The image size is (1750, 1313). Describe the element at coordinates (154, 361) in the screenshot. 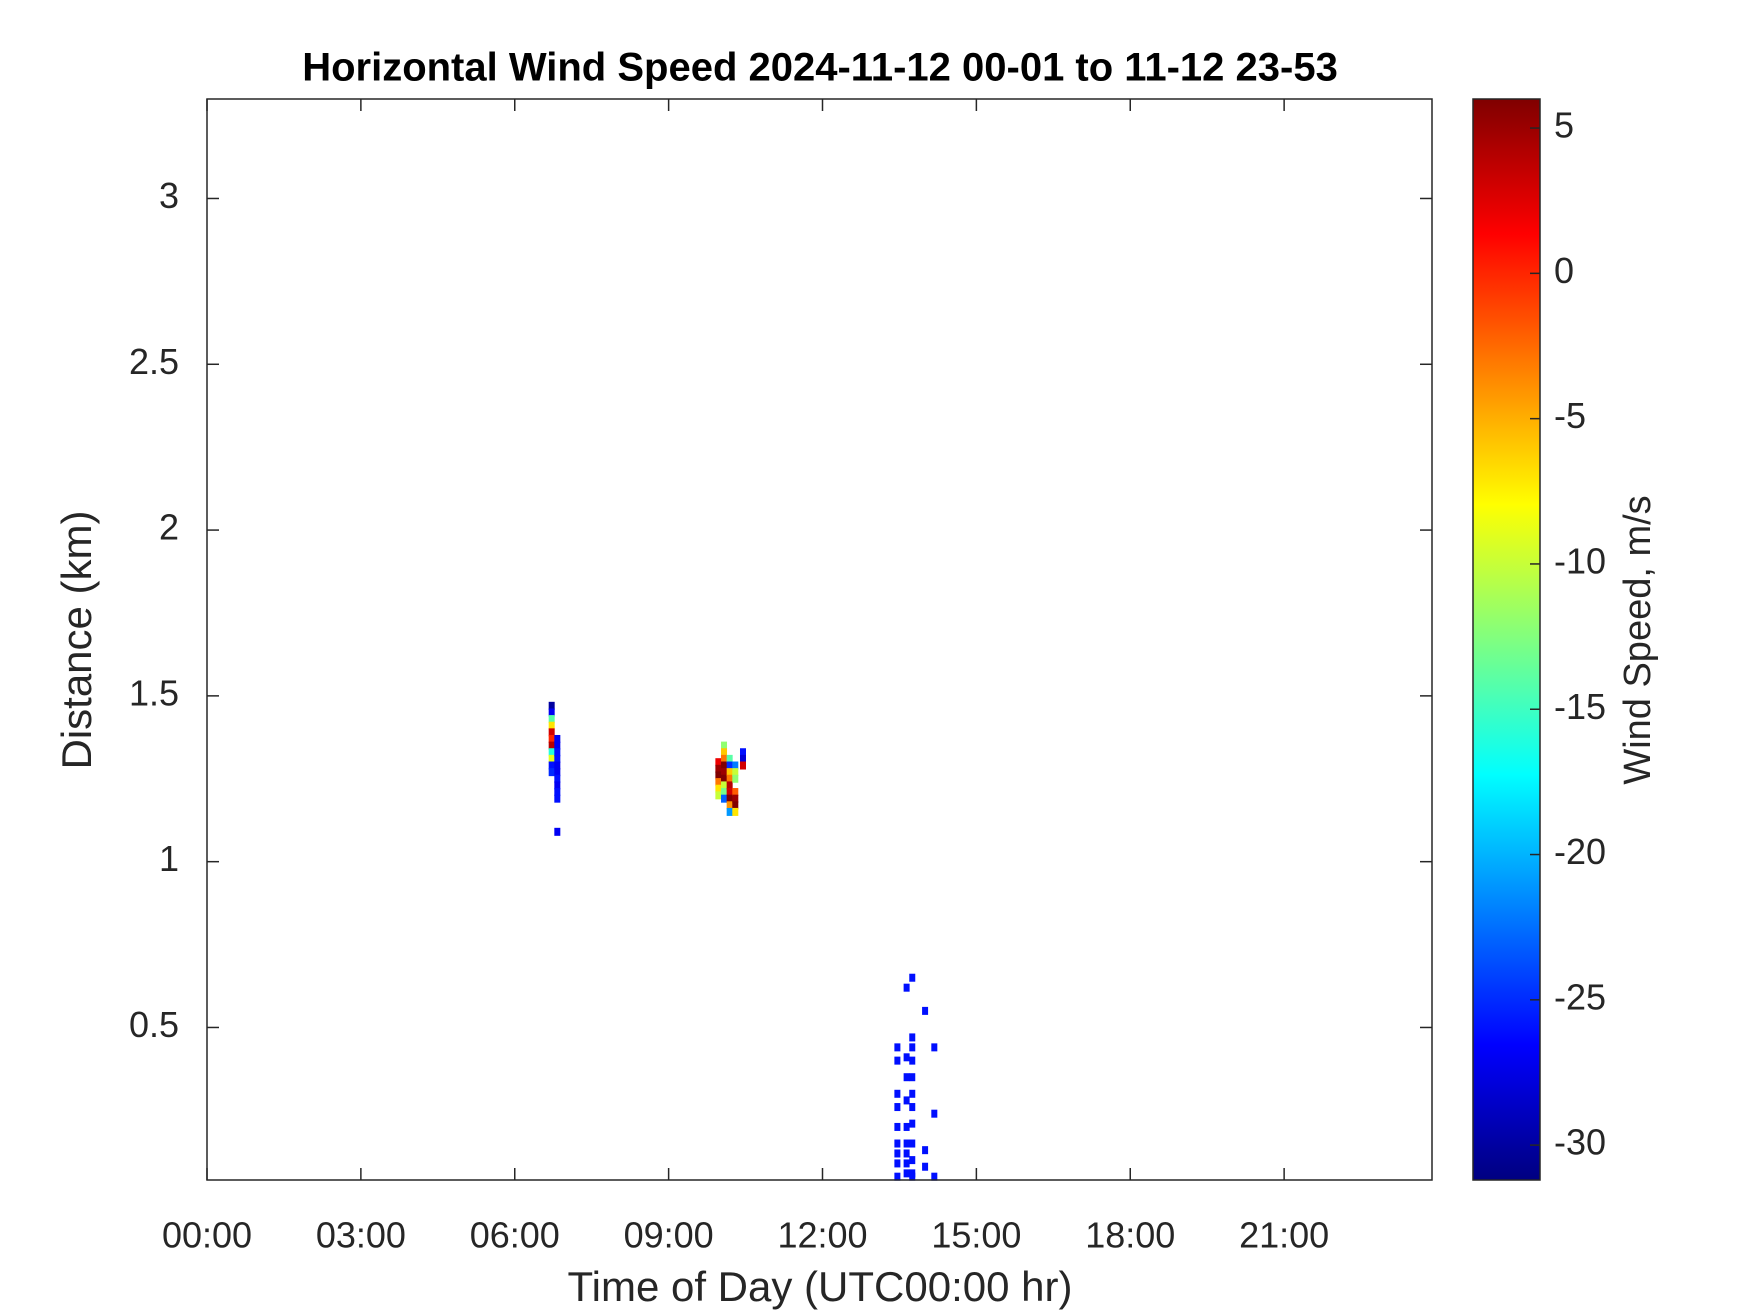

I see `y-tick-label: 2.5` at that location.